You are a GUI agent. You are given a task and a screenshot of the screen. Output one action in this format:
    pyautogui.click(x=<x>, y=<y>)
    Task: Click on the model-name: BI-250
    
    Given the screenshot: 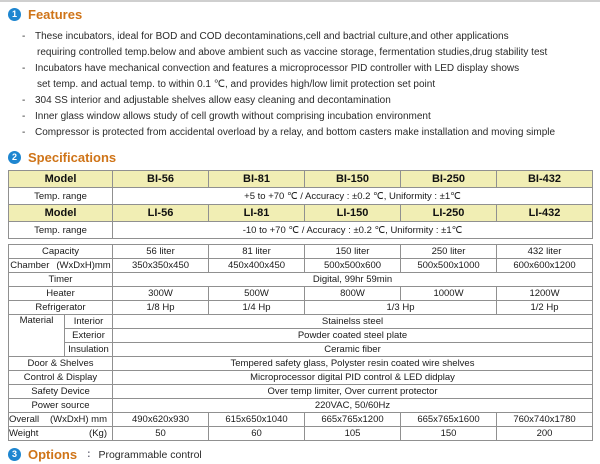 What is the action you would take?
    pyautogui.click(x=448, y=179)
    